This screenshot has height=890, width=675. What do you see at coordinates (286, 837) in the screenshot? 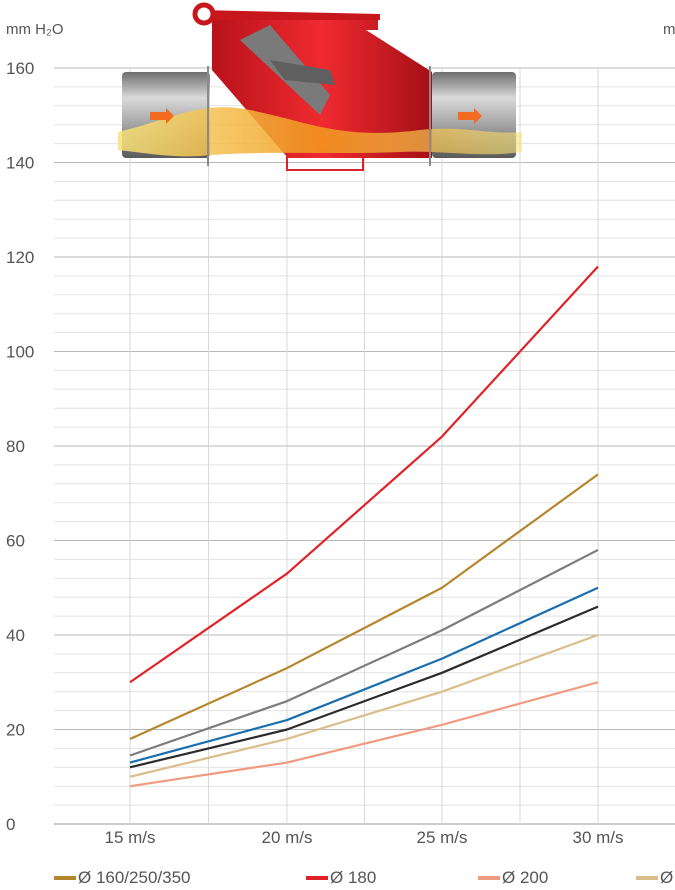
I see `x-tick-label: 20 m/s` at bounding box center [286, 837].